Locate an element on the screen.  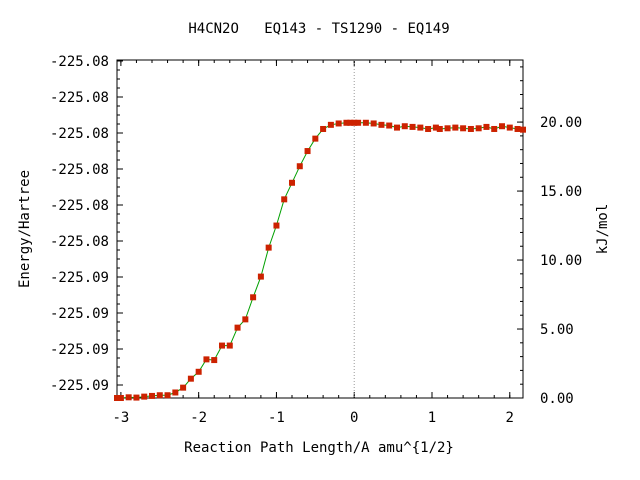
chart-title: H4CN2O EQ143 - TS1290 - EQ149 is located at coordinates (318, 29).